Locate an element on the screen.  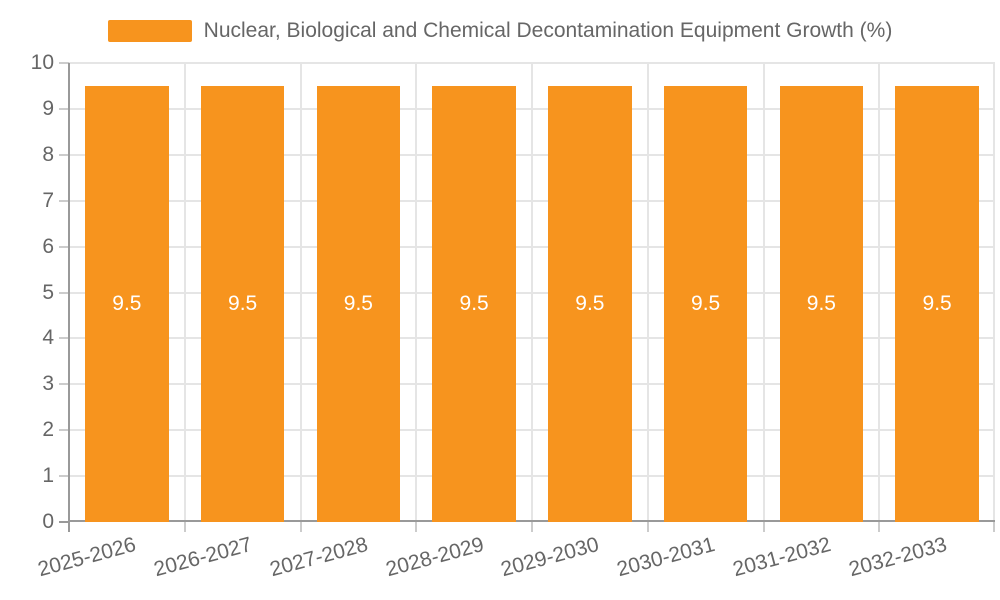
x-tick-label: 2025-2026 is located at coordinates (87, 557).